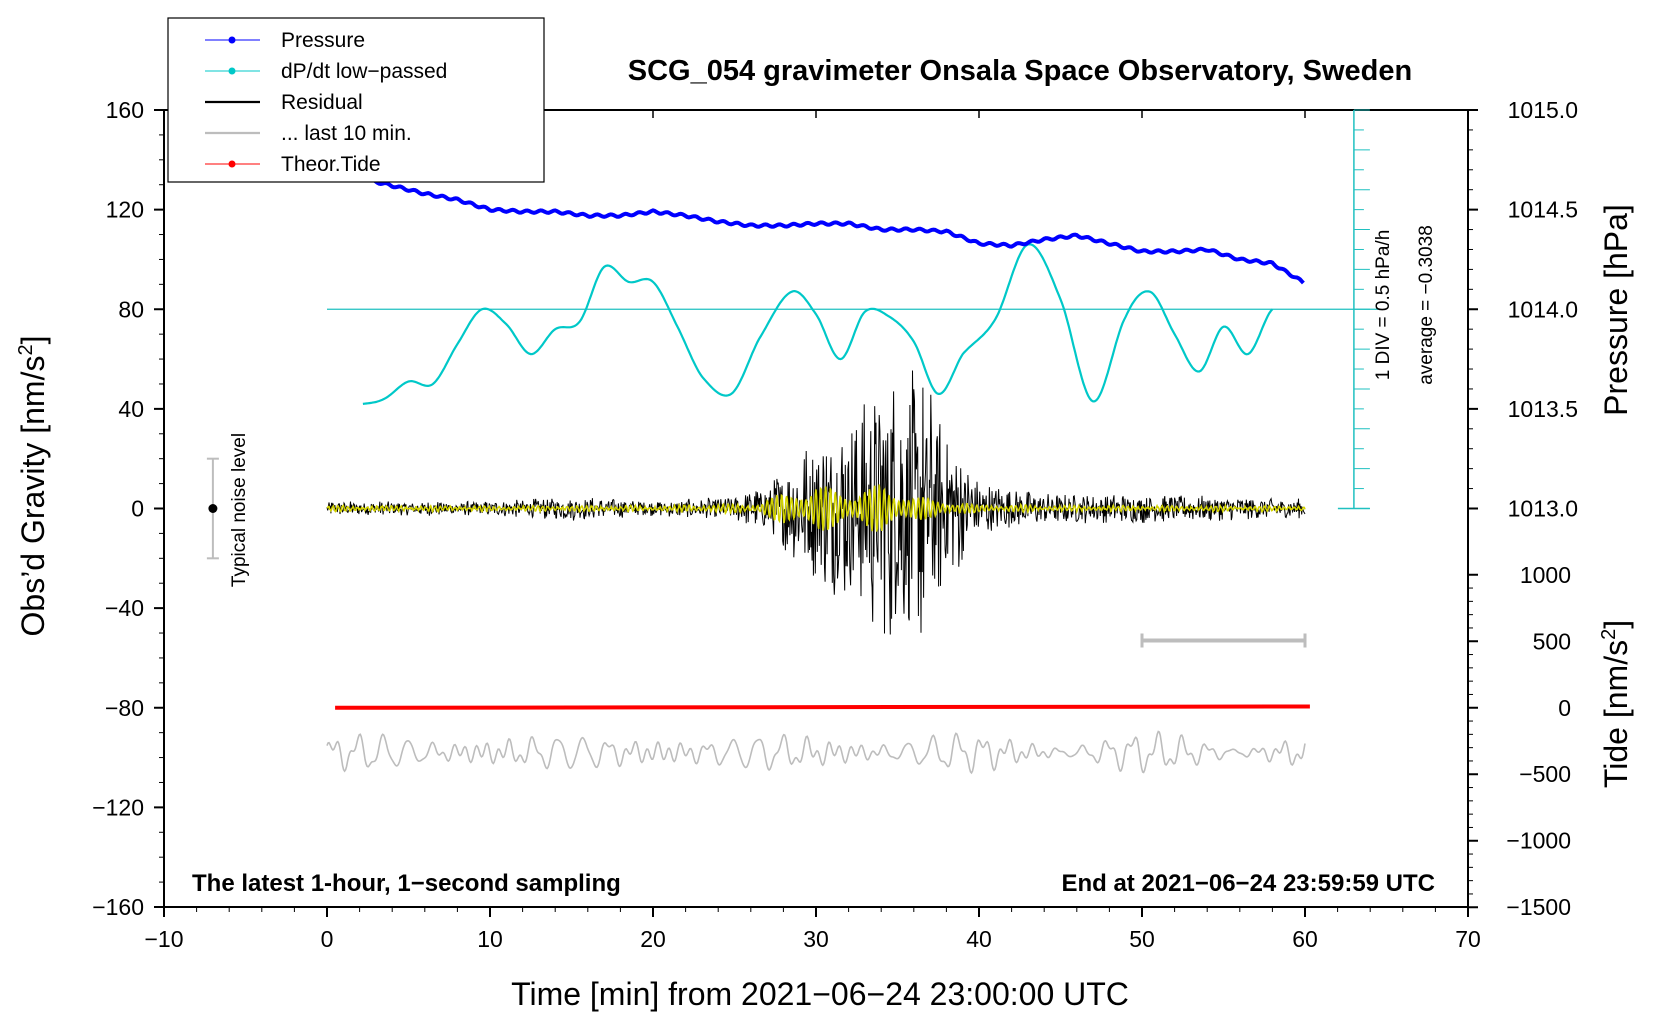  I want to click on y-tick-label: 0, so click(137, 509).